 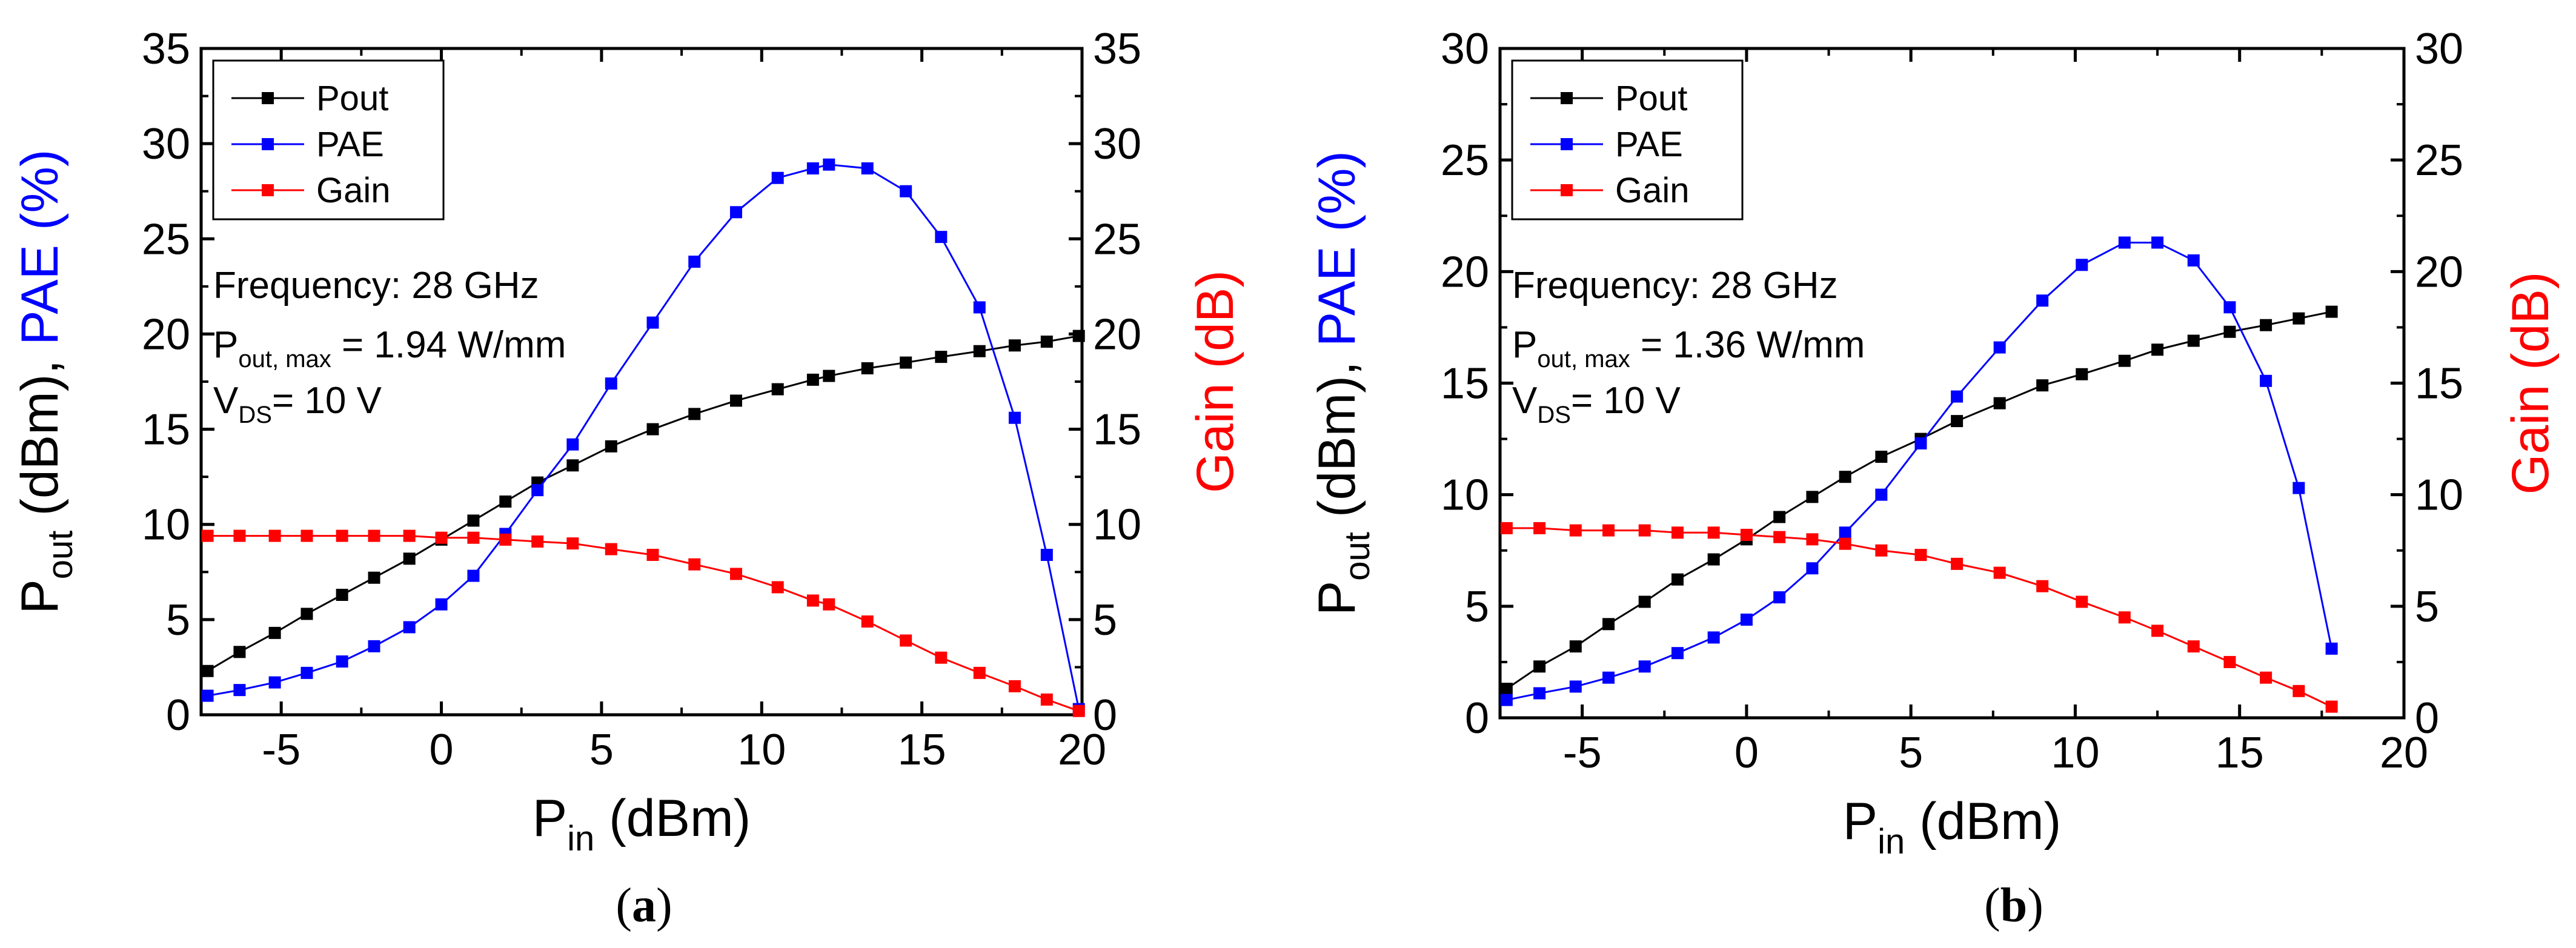 What do you see at coordinates (226, 345) in the screenshot?
I see `chart-a-annotation-pout-max-main: P` at bounding box center [226, 345].